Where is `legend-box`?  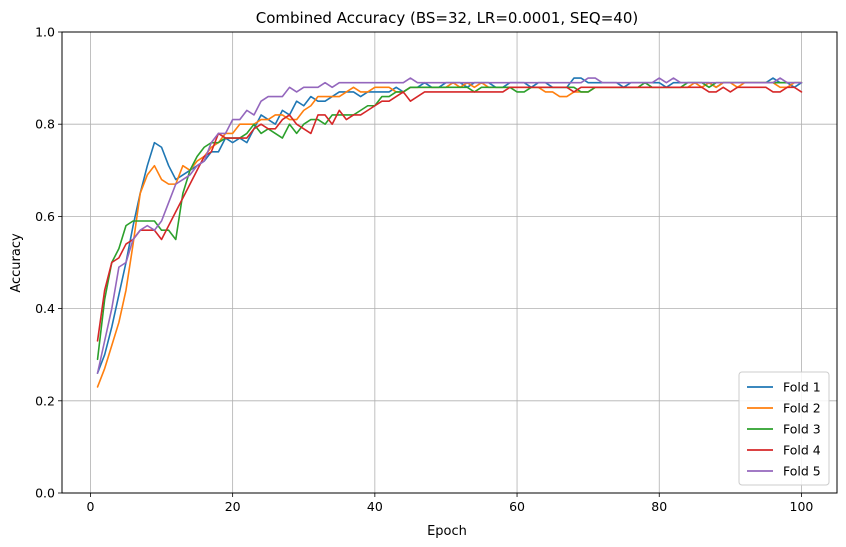 legend-box is located at coordinates (784, 428).